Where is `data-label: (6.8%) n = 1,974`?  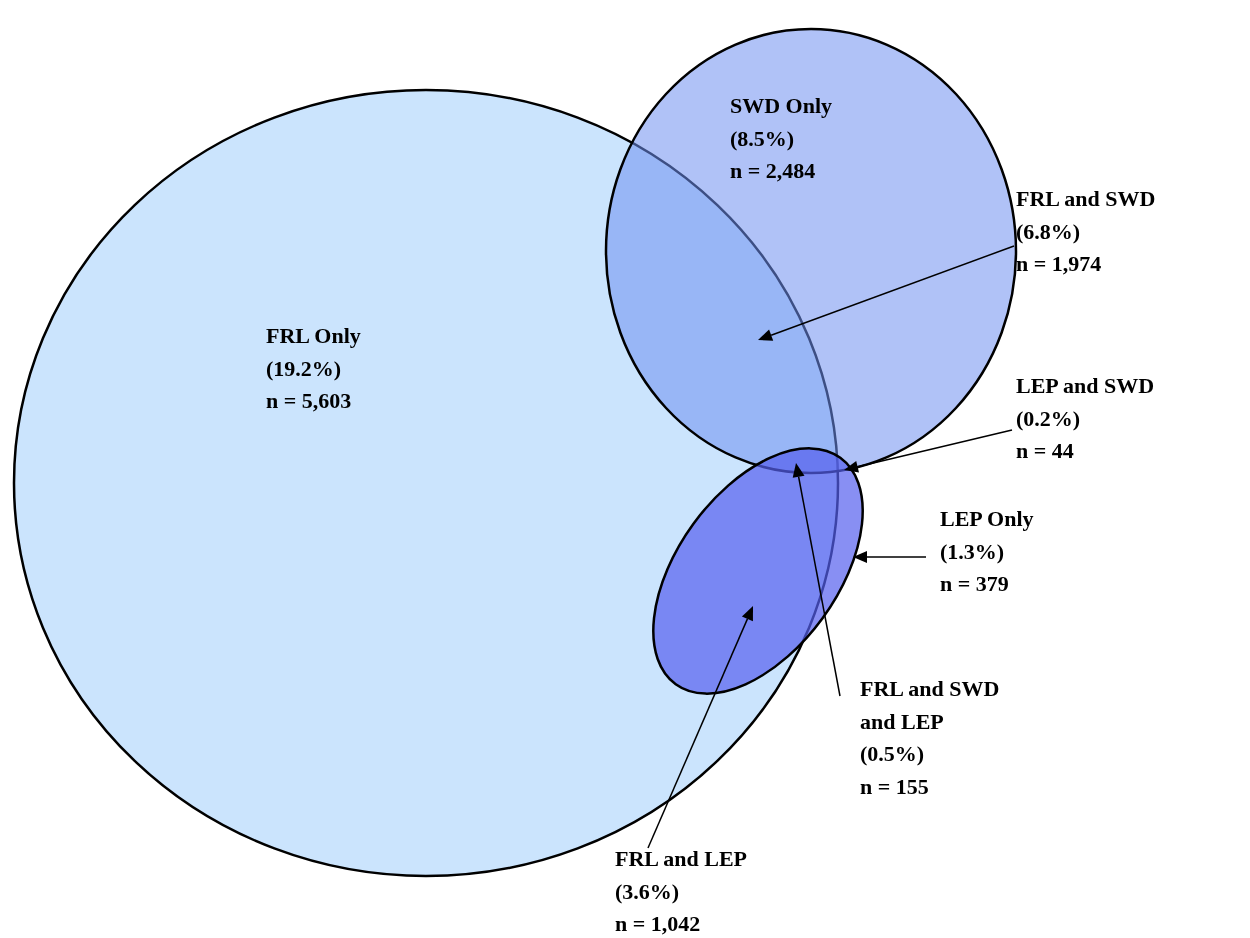 data-label: (6.8%) n = 1,974 is located at coordinates (1059, 247).